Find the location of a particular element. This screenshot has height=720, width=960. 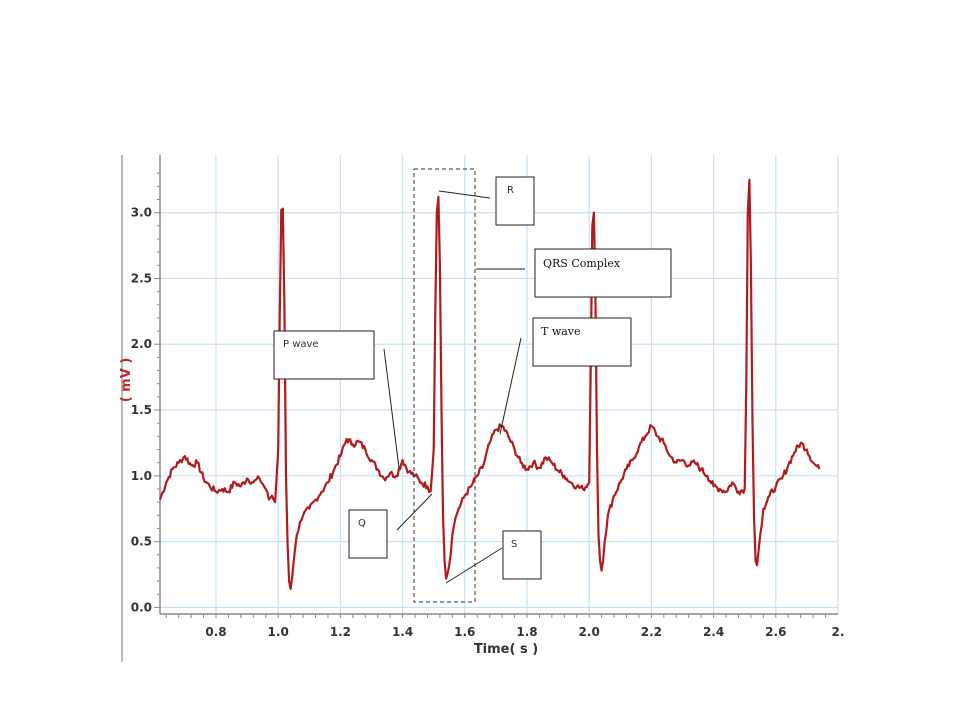

x-tick-label-6: 2.0 is located at coordinates (589, 632).